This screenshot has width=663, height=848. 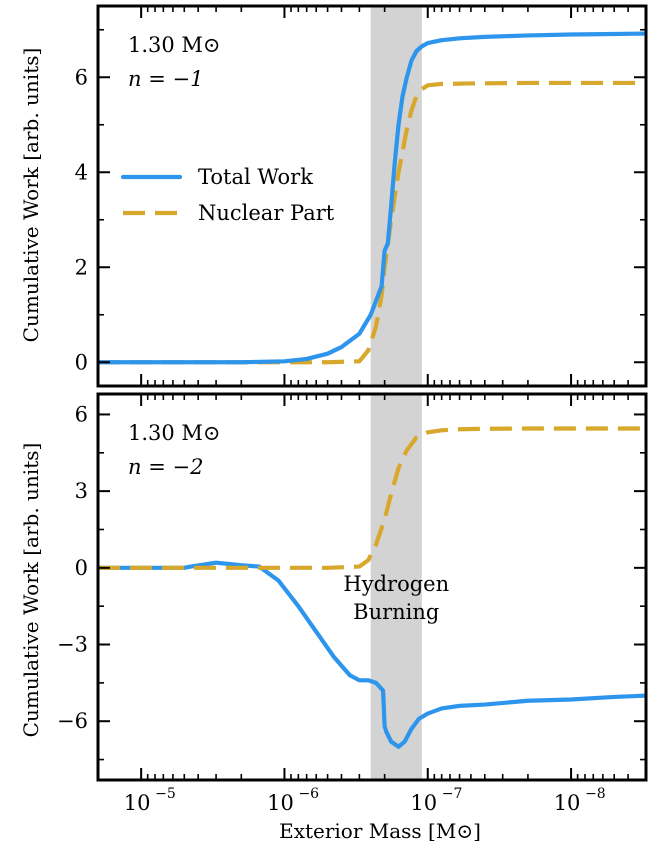 I want to click on shaded-band, so click(x=396, y=587).